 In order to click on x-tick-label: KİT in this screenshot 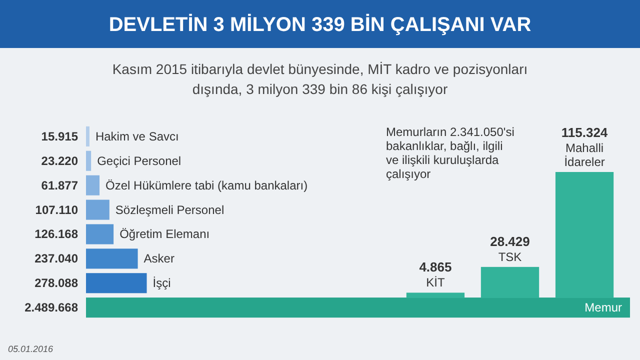, I will do `click(436, 283)`.